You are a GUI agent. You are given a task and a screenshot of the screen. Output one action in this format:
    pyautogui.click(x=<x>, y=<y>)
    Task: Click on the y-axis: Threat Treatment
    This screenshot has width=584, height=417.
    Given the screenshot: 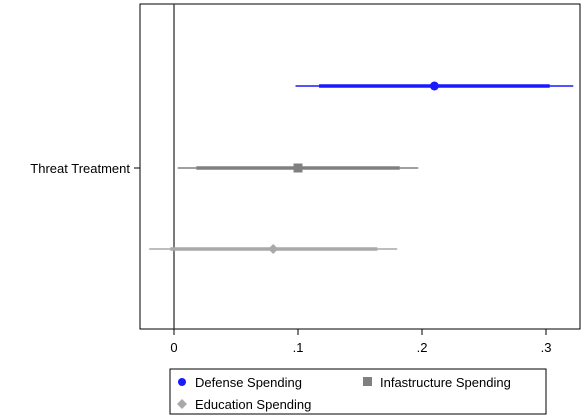 What is the action you would take?
    pyautogui.click(x=85, y=168)
    